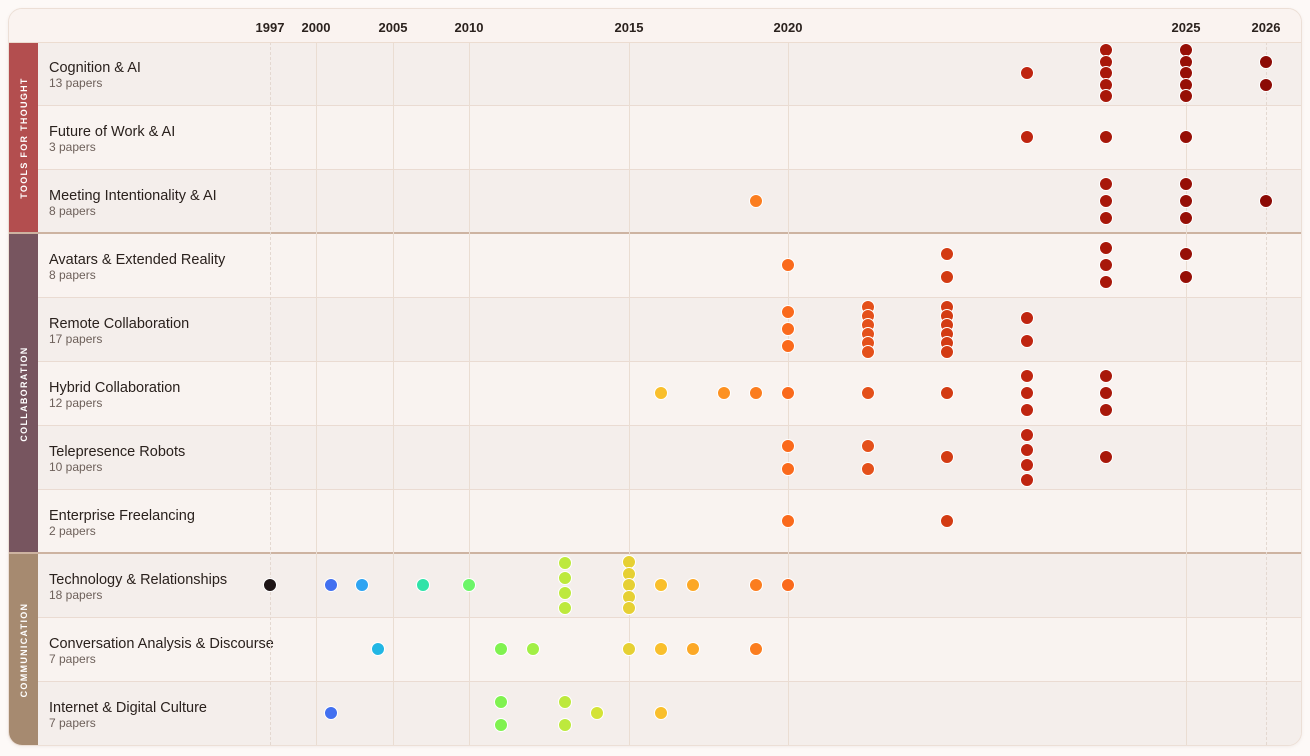  Describe the element at coordinates (669, 713) in the screenshot. I see `topic-row: Internet & Digital Culture 7 papers` at that location.